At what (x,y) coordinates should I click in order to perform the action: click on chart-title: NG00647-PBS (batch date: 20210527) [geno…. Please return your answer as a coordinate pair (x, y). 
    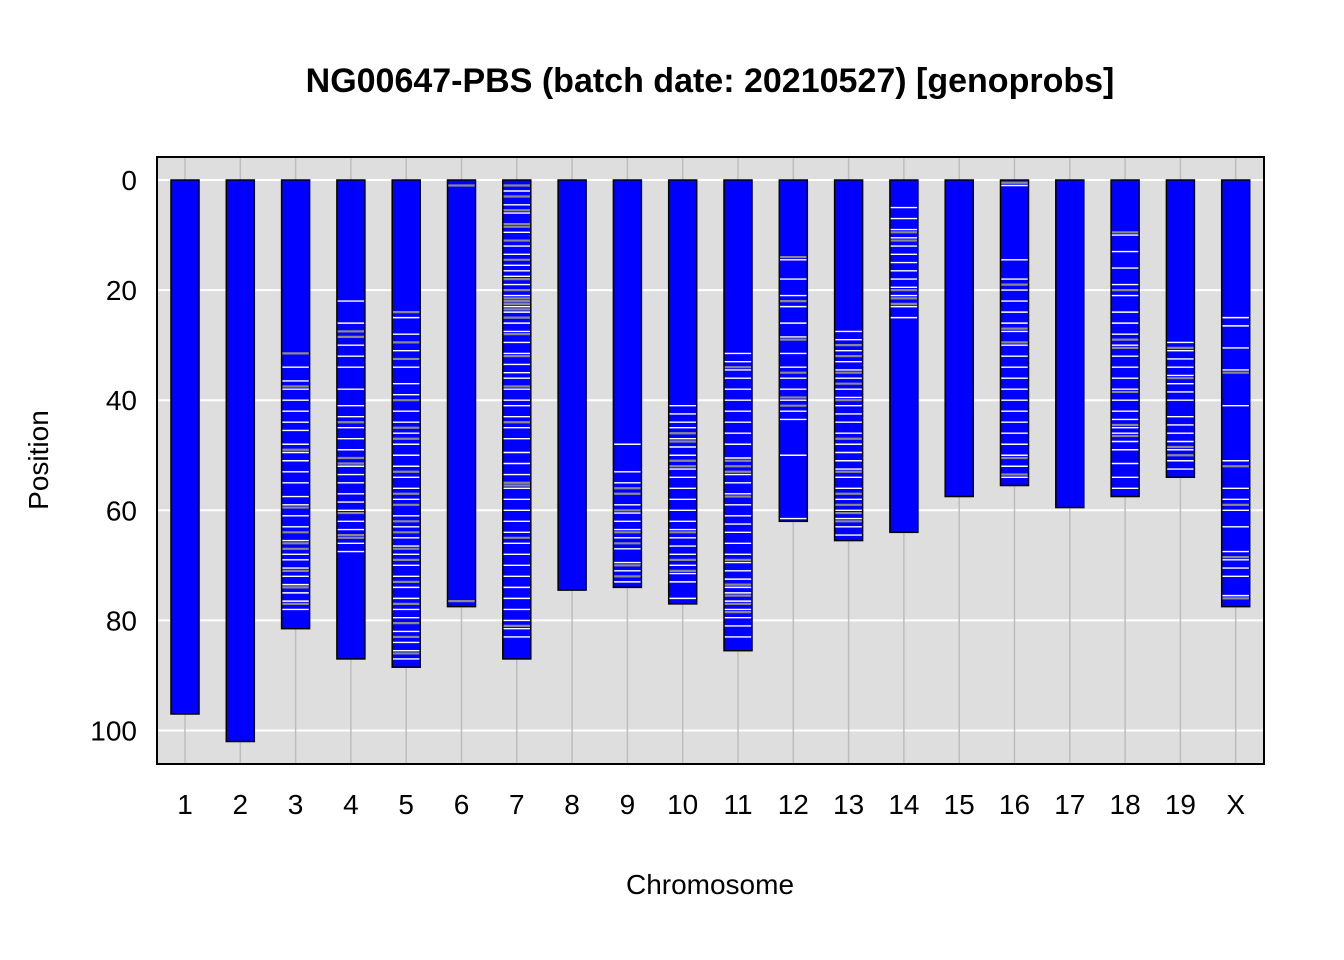
    Looking at the image, I should click on (710, 81).